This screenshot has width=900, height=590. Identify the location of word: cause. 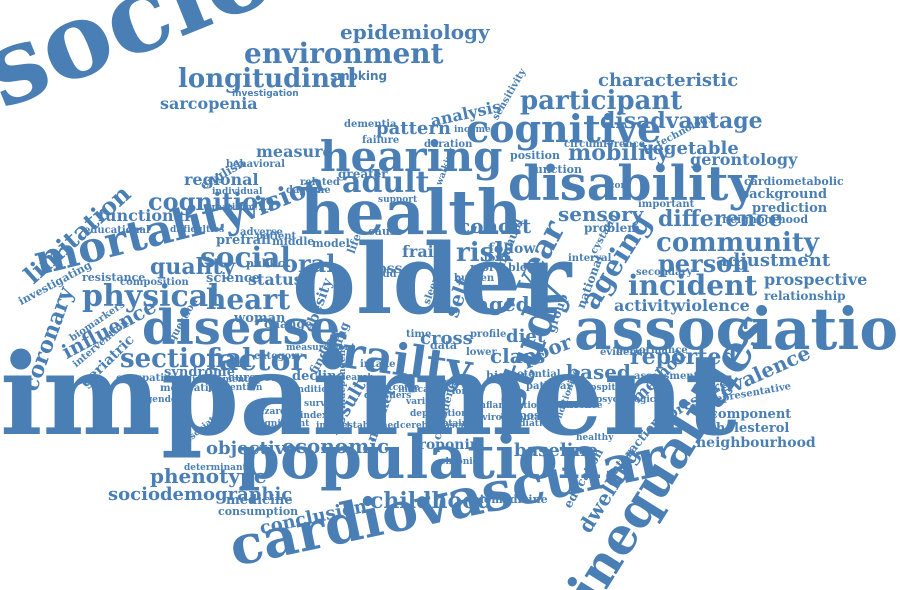
(385, 231).